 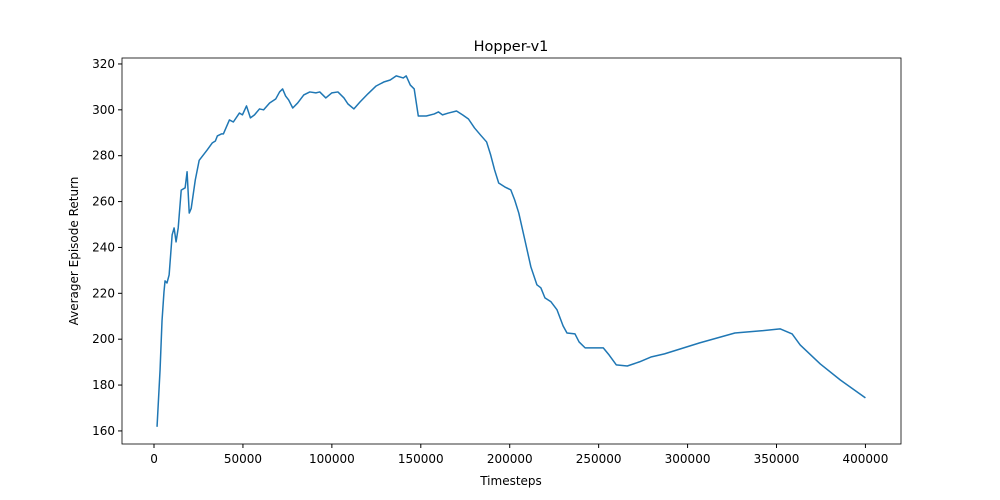 I want to click on x-tick-label: 150000, so click(x=421, y=459).